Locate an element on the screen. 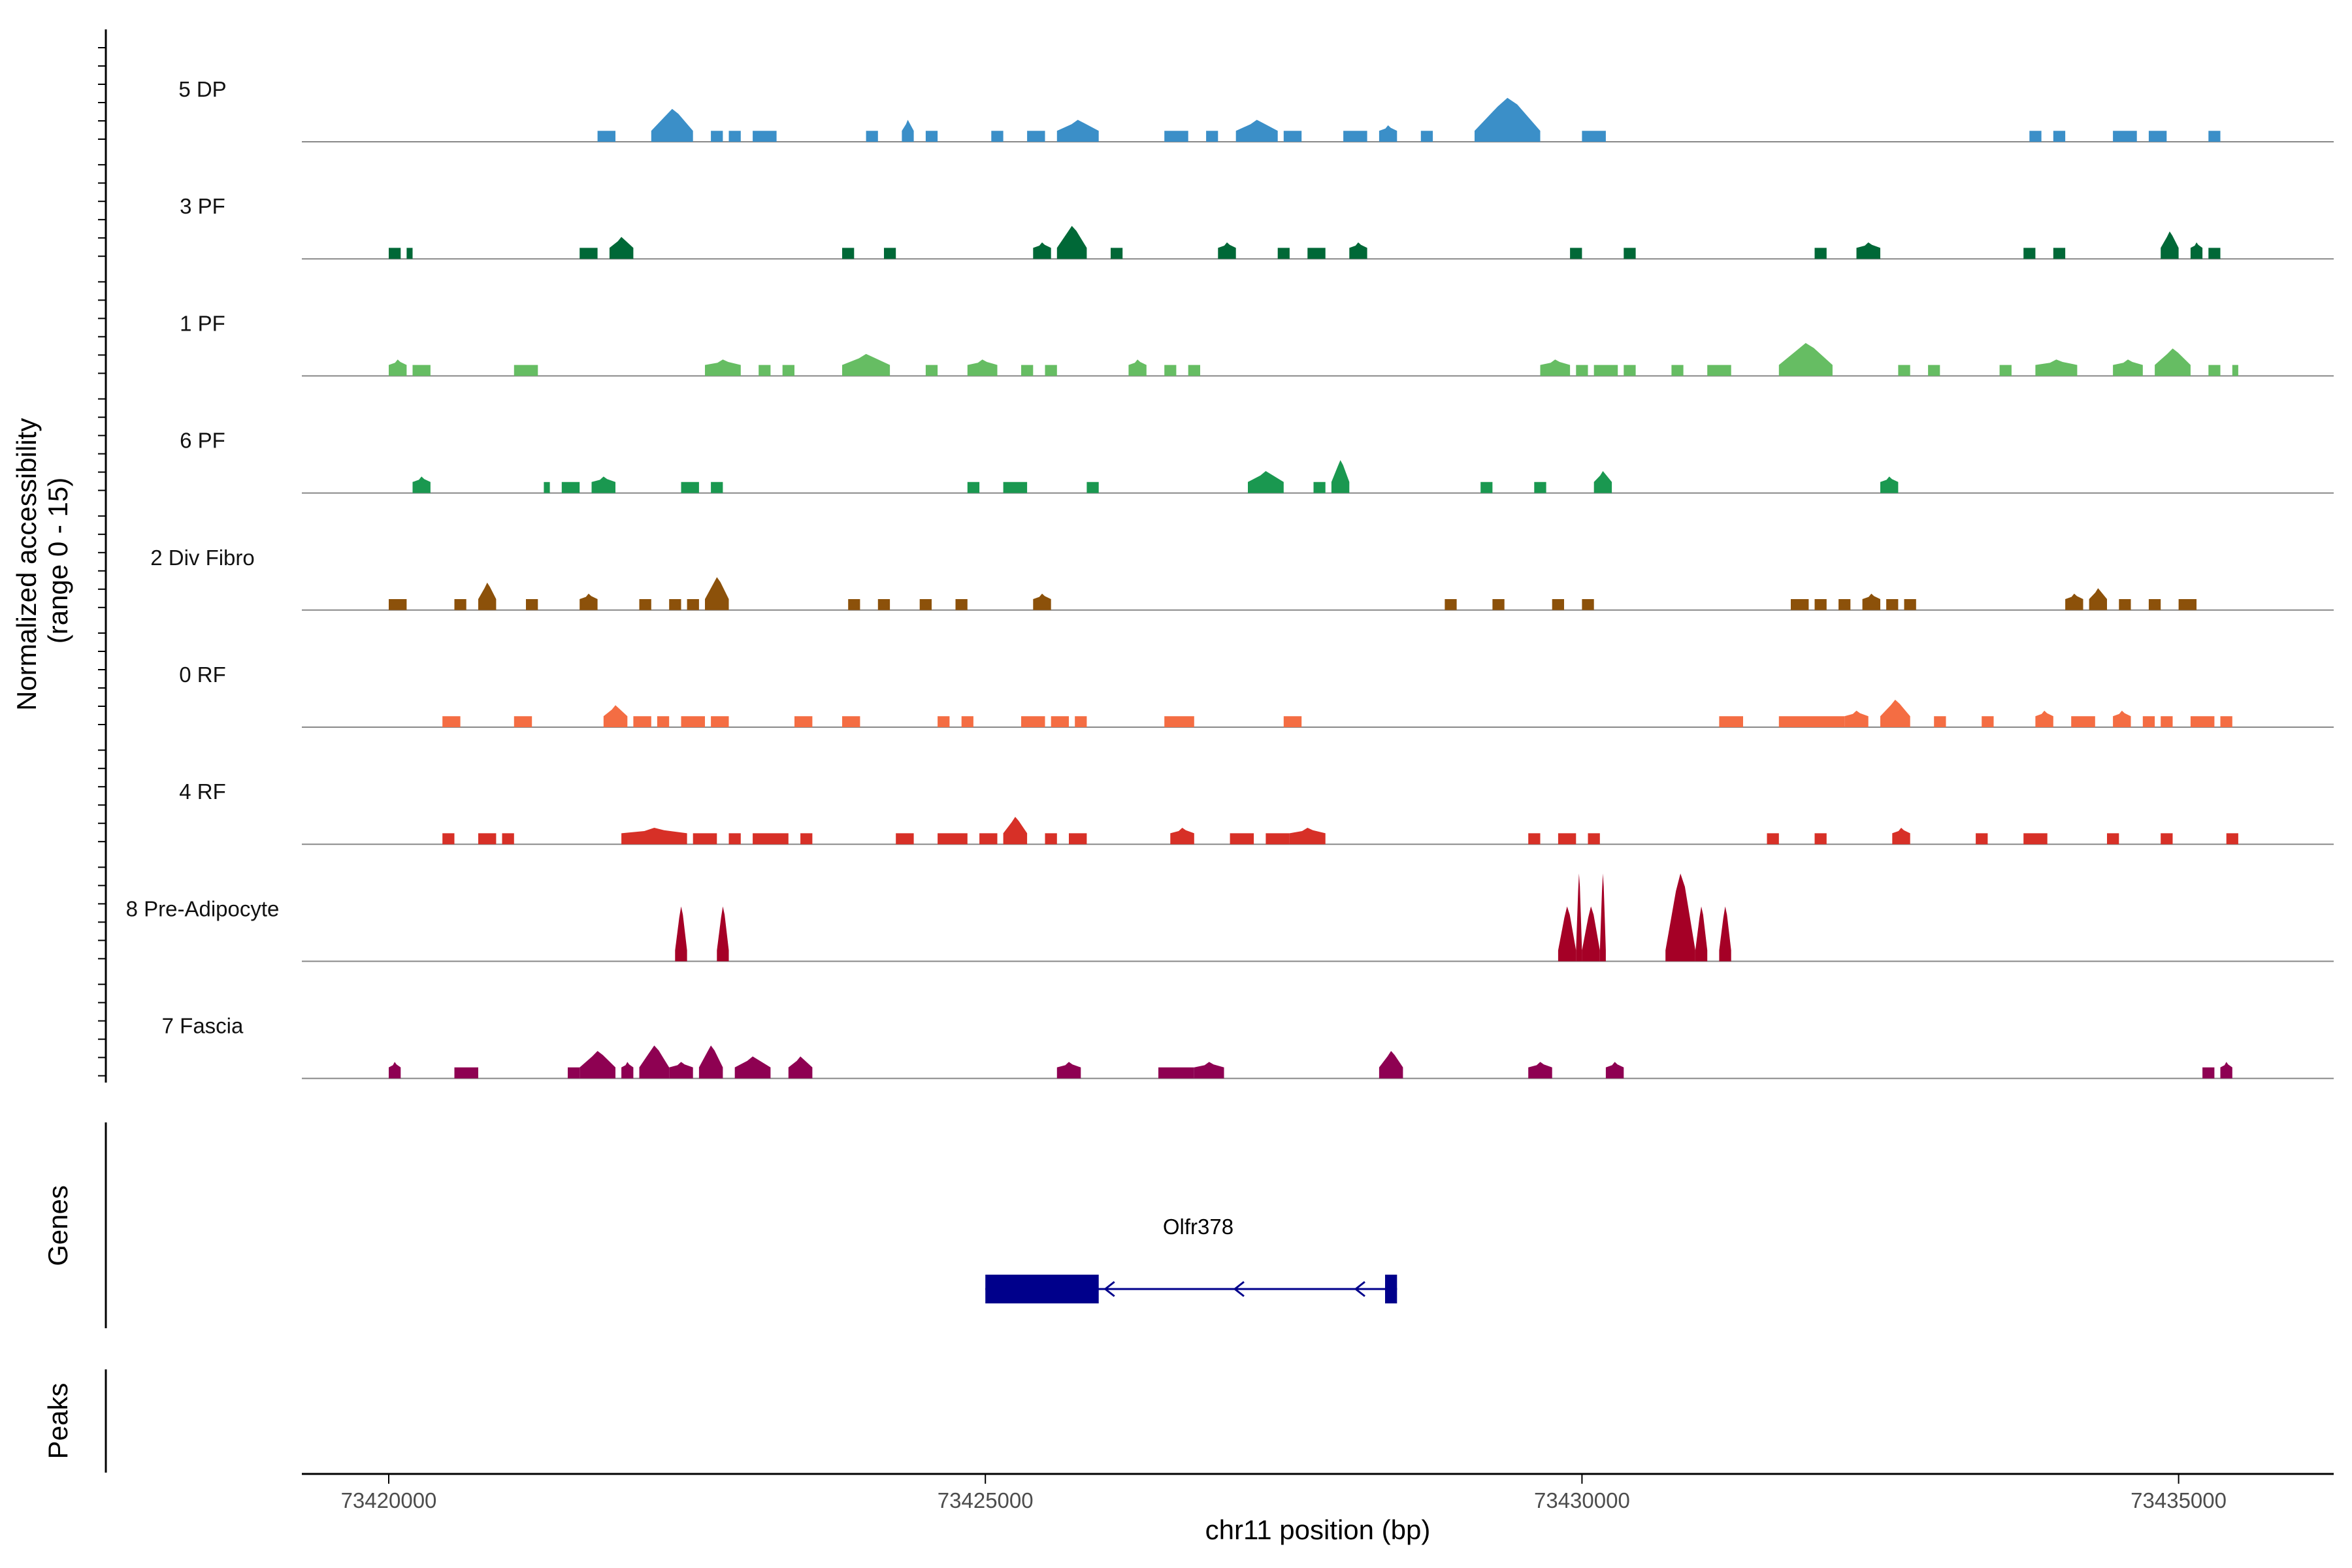  genes-panel-title: Genes is located at coordinates (57, 1225).